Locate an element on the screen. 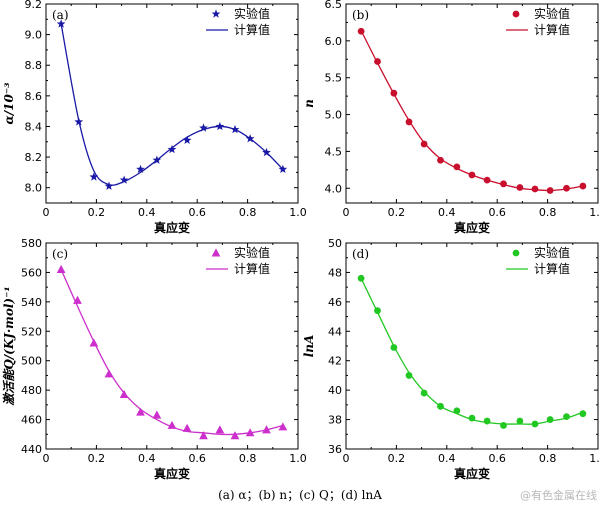  y-tick-label: 38 is located at coordinates (335, 420).